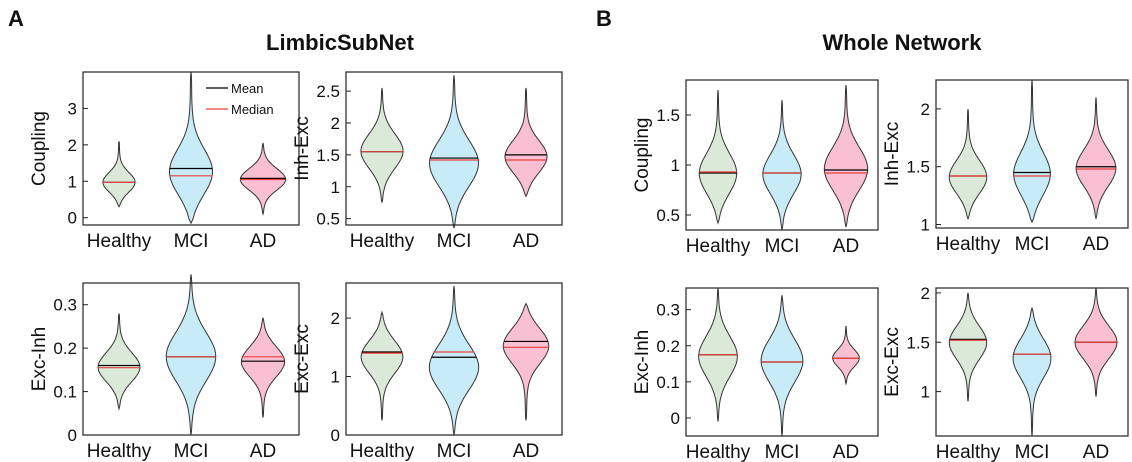 Image resolution: width=1132 pixels, height=462 pixels. I want to click on violin-plot-b-exc-inh: 0 0.1 0.2 0.3 Healthy MCI AD Exc-Inh, so click(755, 374).